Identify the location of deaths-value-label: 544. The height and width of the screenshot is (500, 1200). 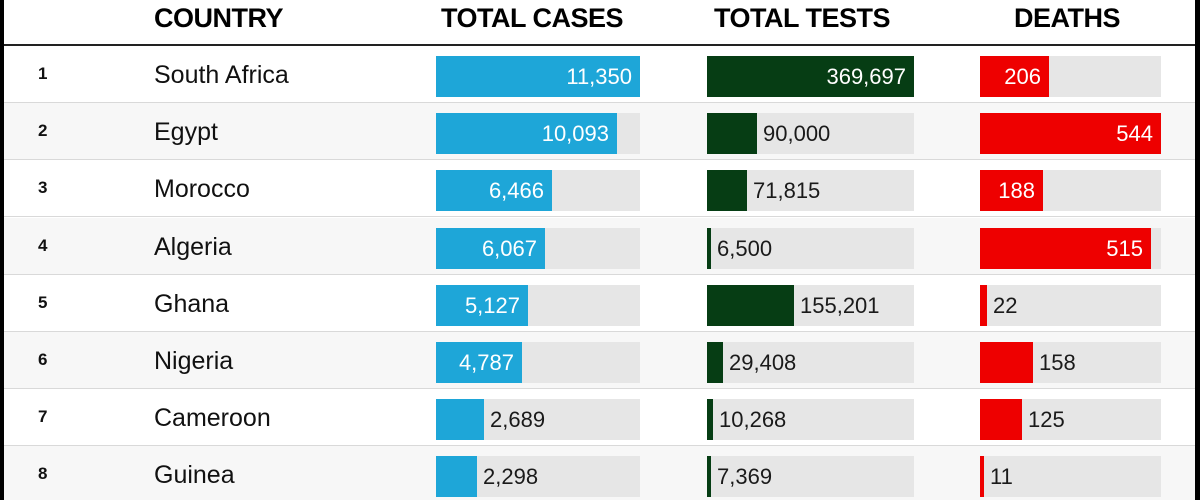
(1134, 134).